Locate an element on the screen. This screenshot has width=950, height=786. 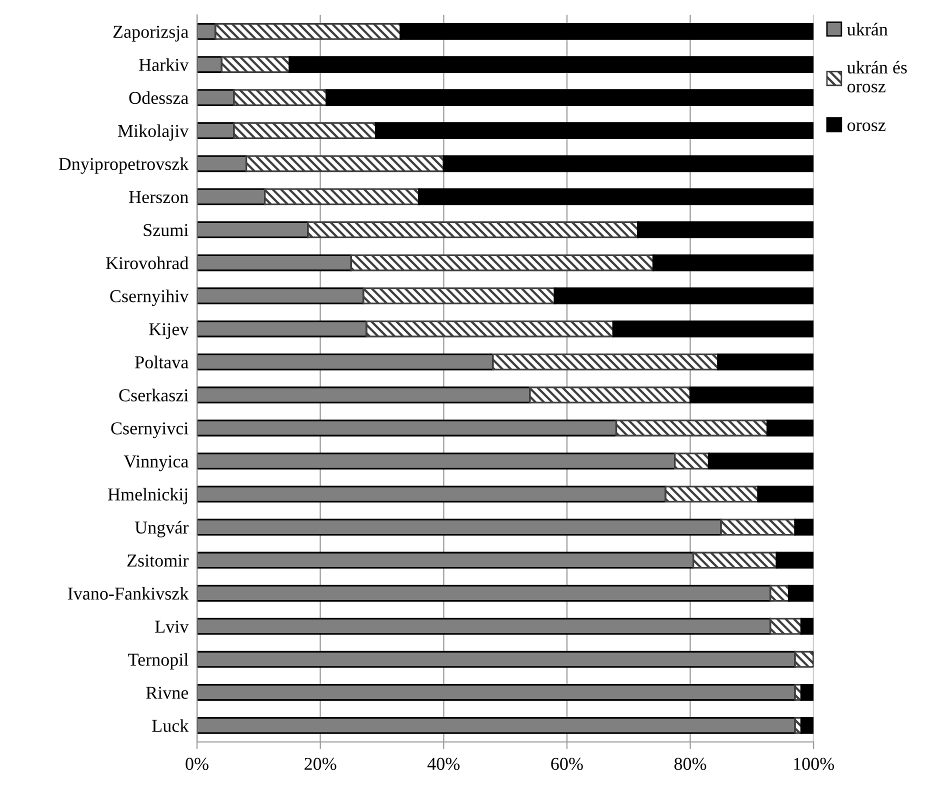
y-tick-label: Hmelnickij is located at coordinates (148, 496).